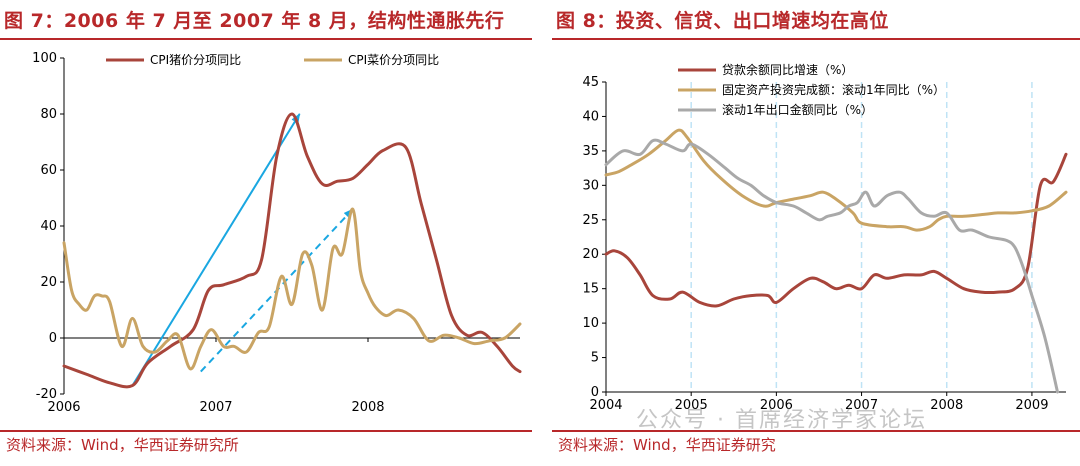 The image size is (1080, 466). Describe the element at coordinates (590, 151) in the screenshot. I see `y-tick-label: 35` at that location.